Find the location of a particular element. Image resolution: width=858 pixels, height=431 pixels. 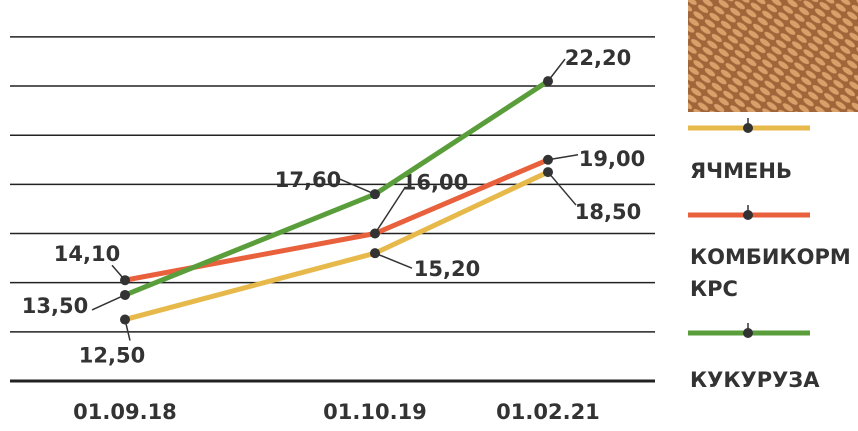

data-label: 12,50 is located at coordinates (112, 356).